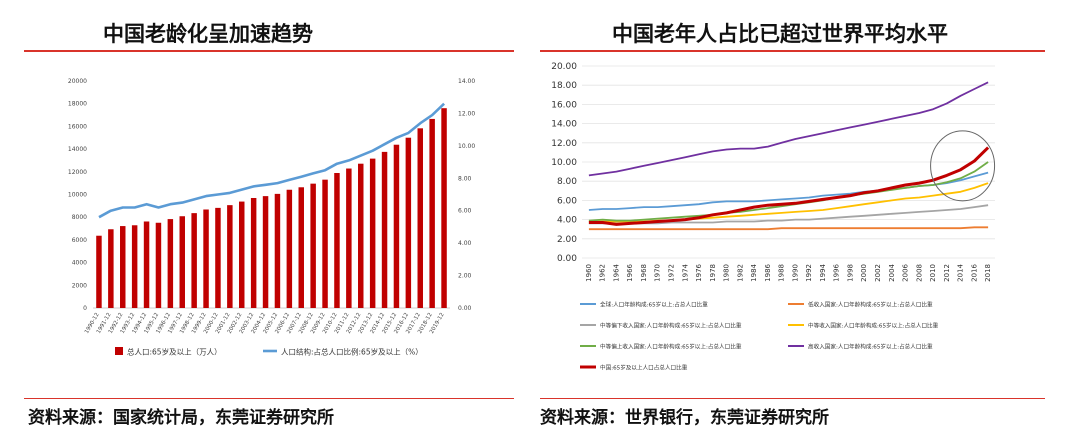 This screenshot has width=1080, height=438. Describe the element at coordinates (567, 221) in the screenshot. I see `y-tick-label: 4.00` at that location.